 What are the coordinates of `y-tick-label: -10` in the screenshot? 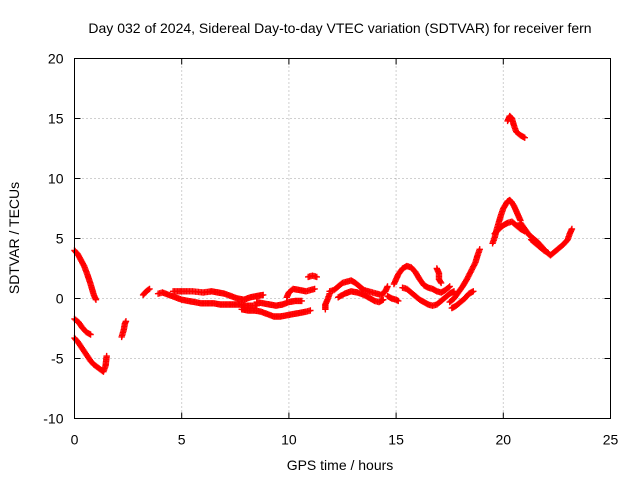 It's located at (53, 419).